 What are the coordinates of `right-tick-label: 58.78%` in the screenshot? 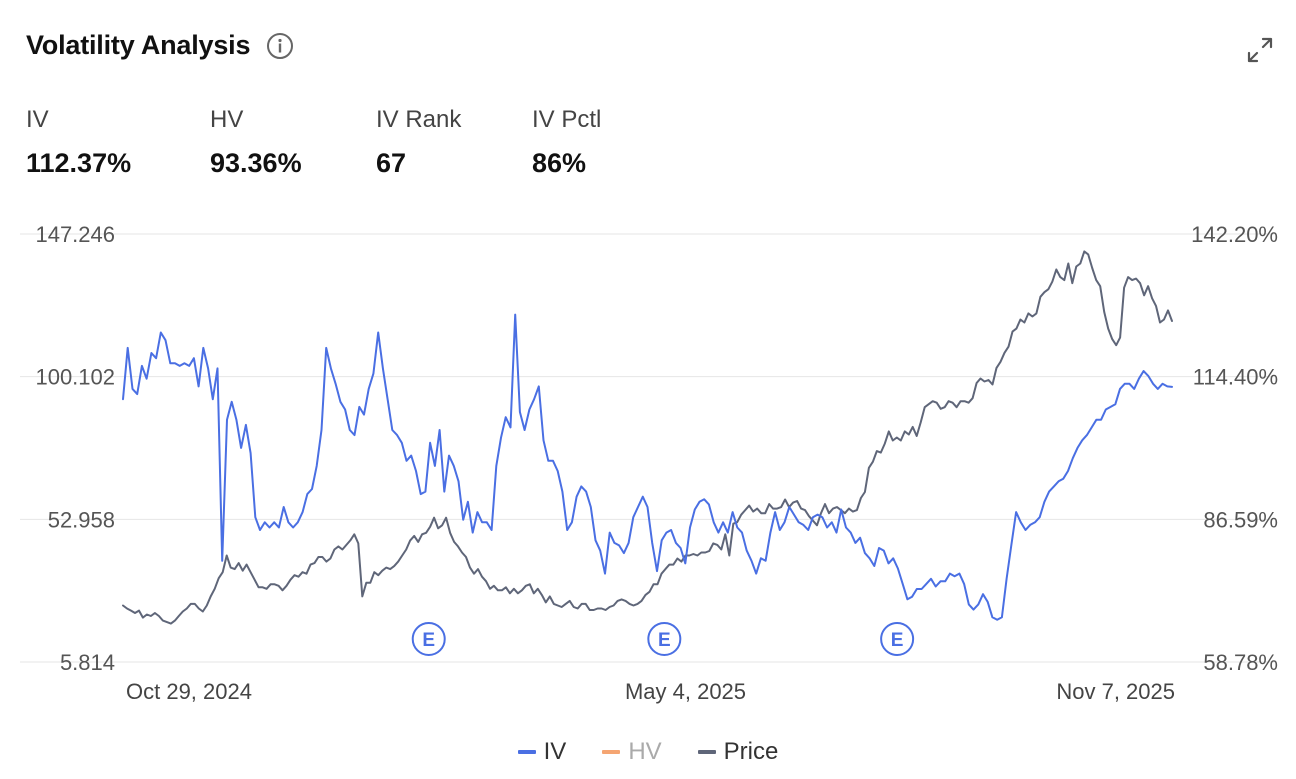 It's located at (1240, 662).